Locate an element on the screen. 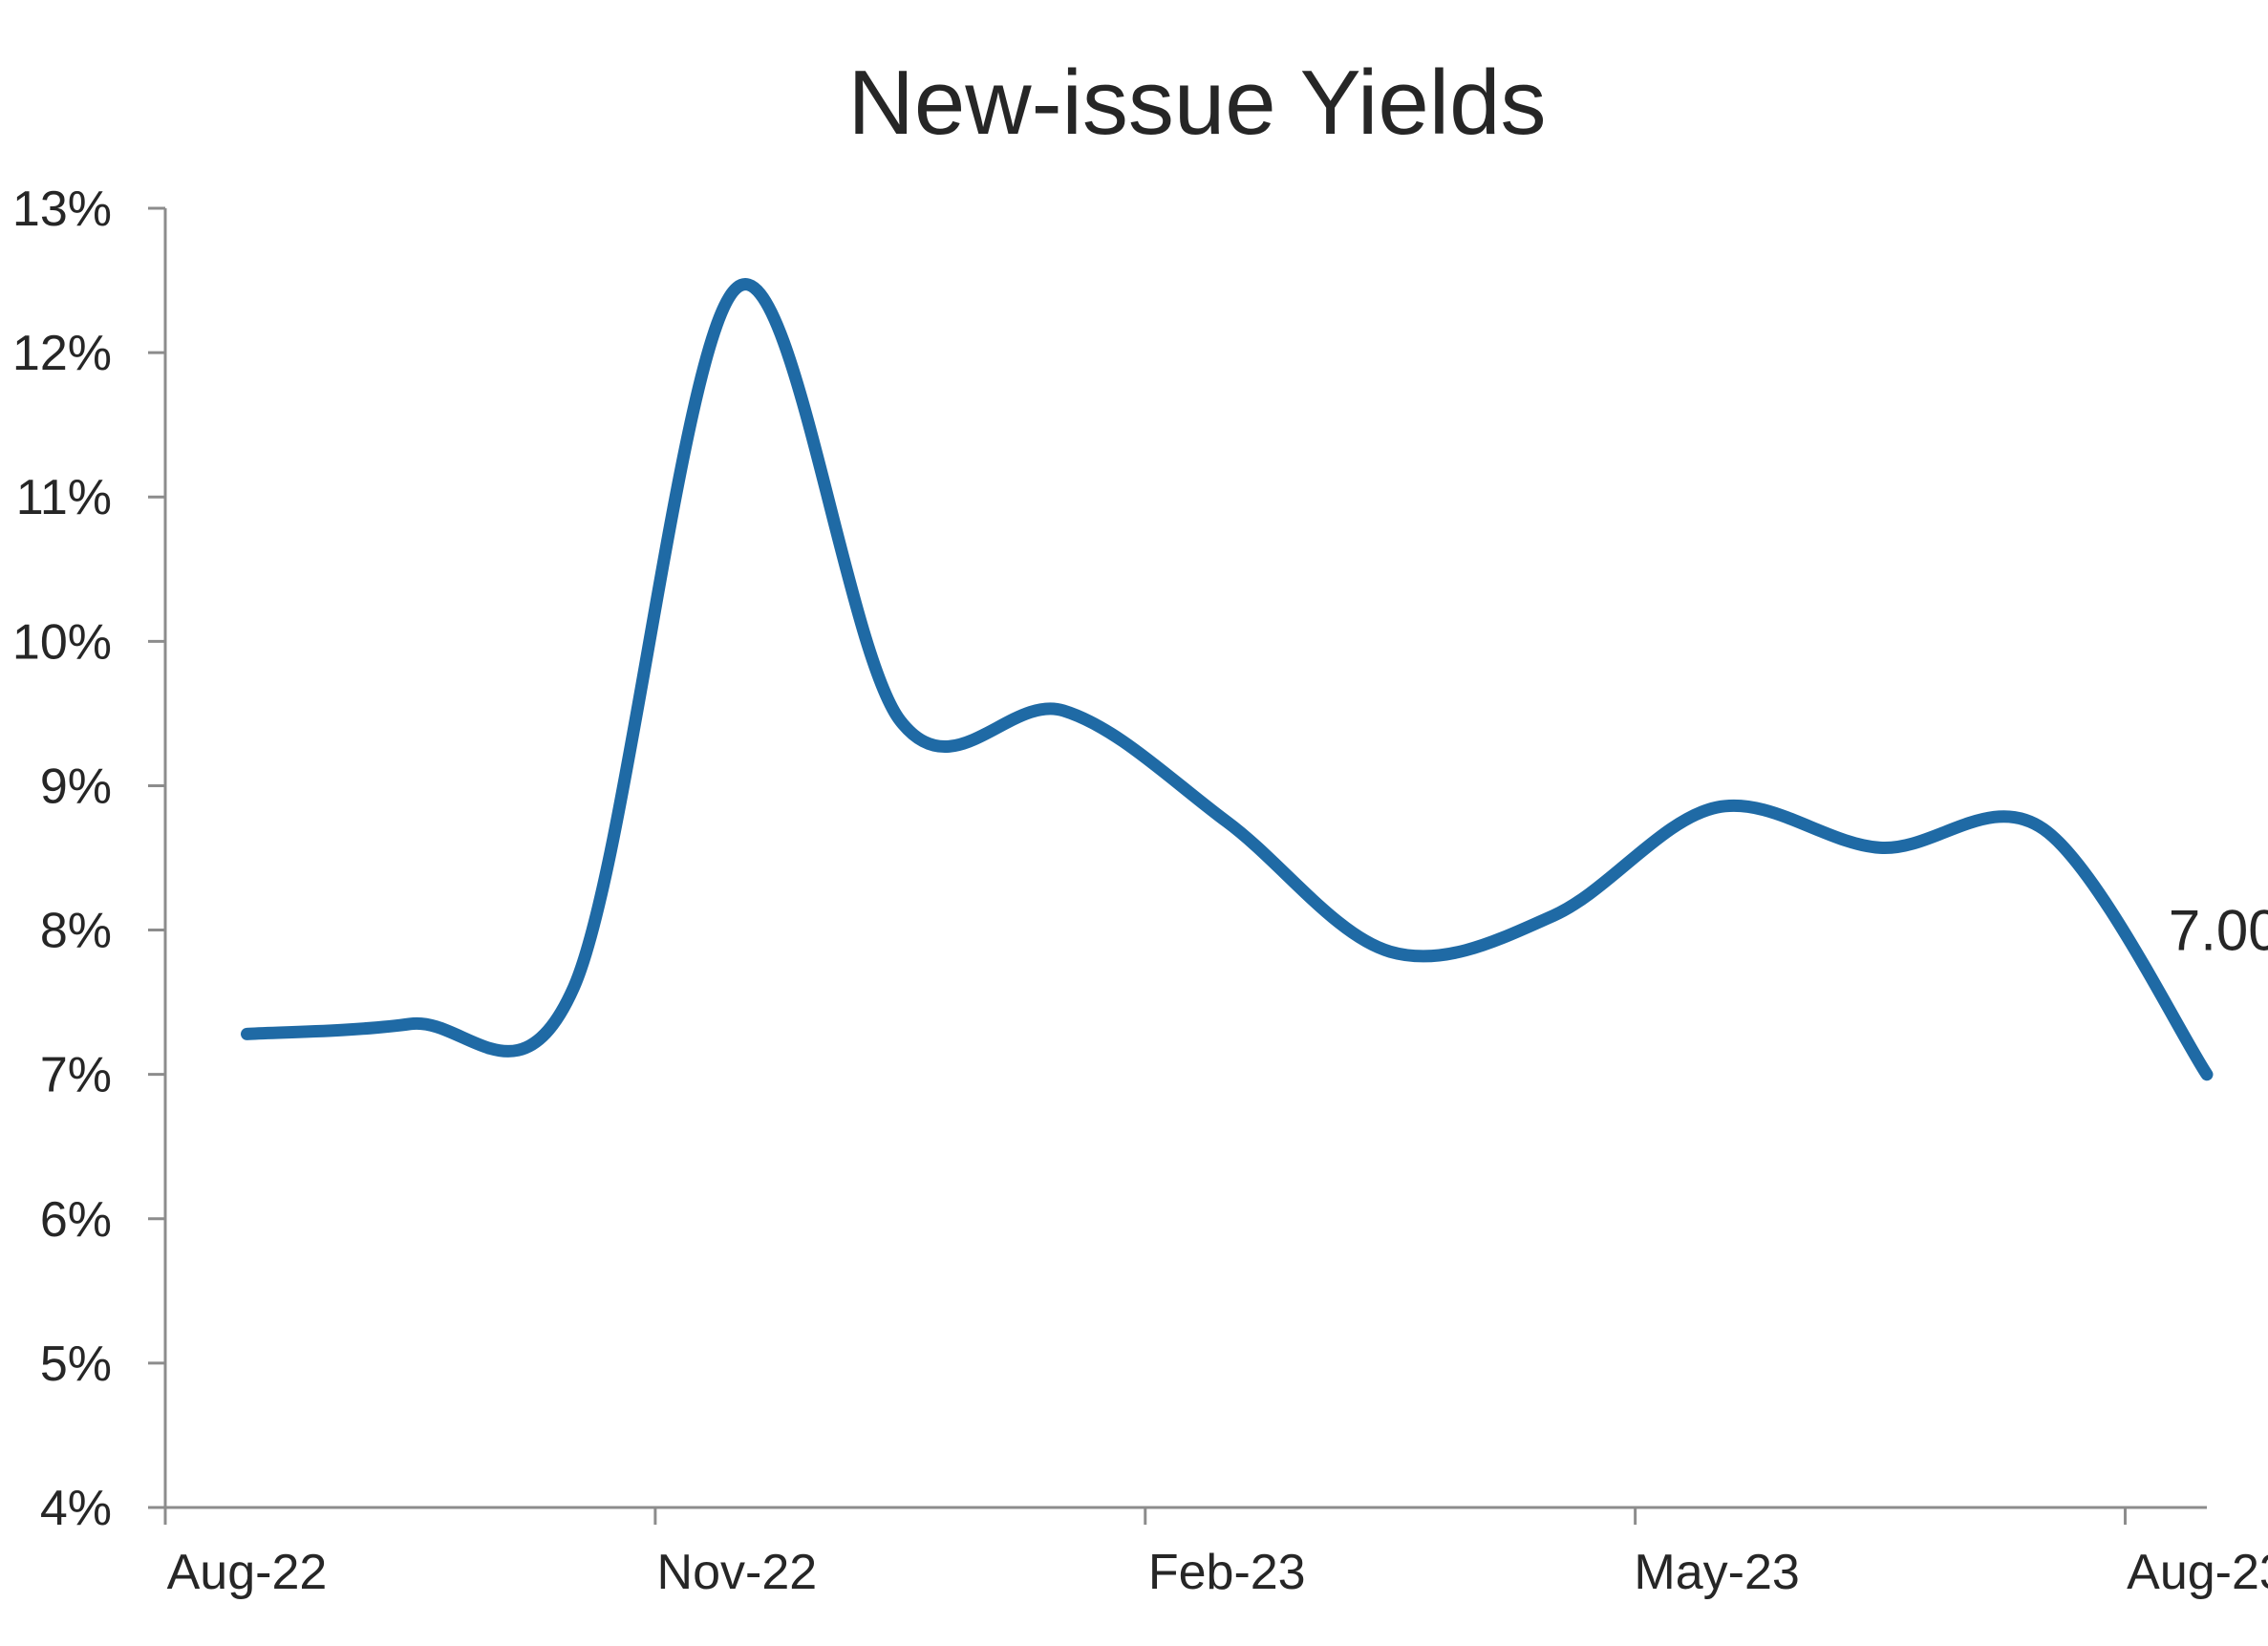  y-tick-label: 9% is located at coordinates (76, 786).